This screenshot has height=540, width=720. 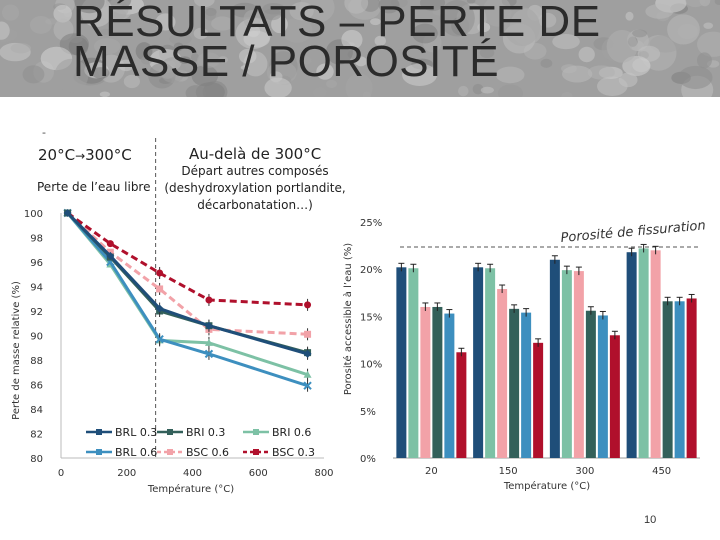 What do you see at coordinates (36, 361) in the screenshot?
I see `y-tick-label: 88` at bounding box center [36, 361].